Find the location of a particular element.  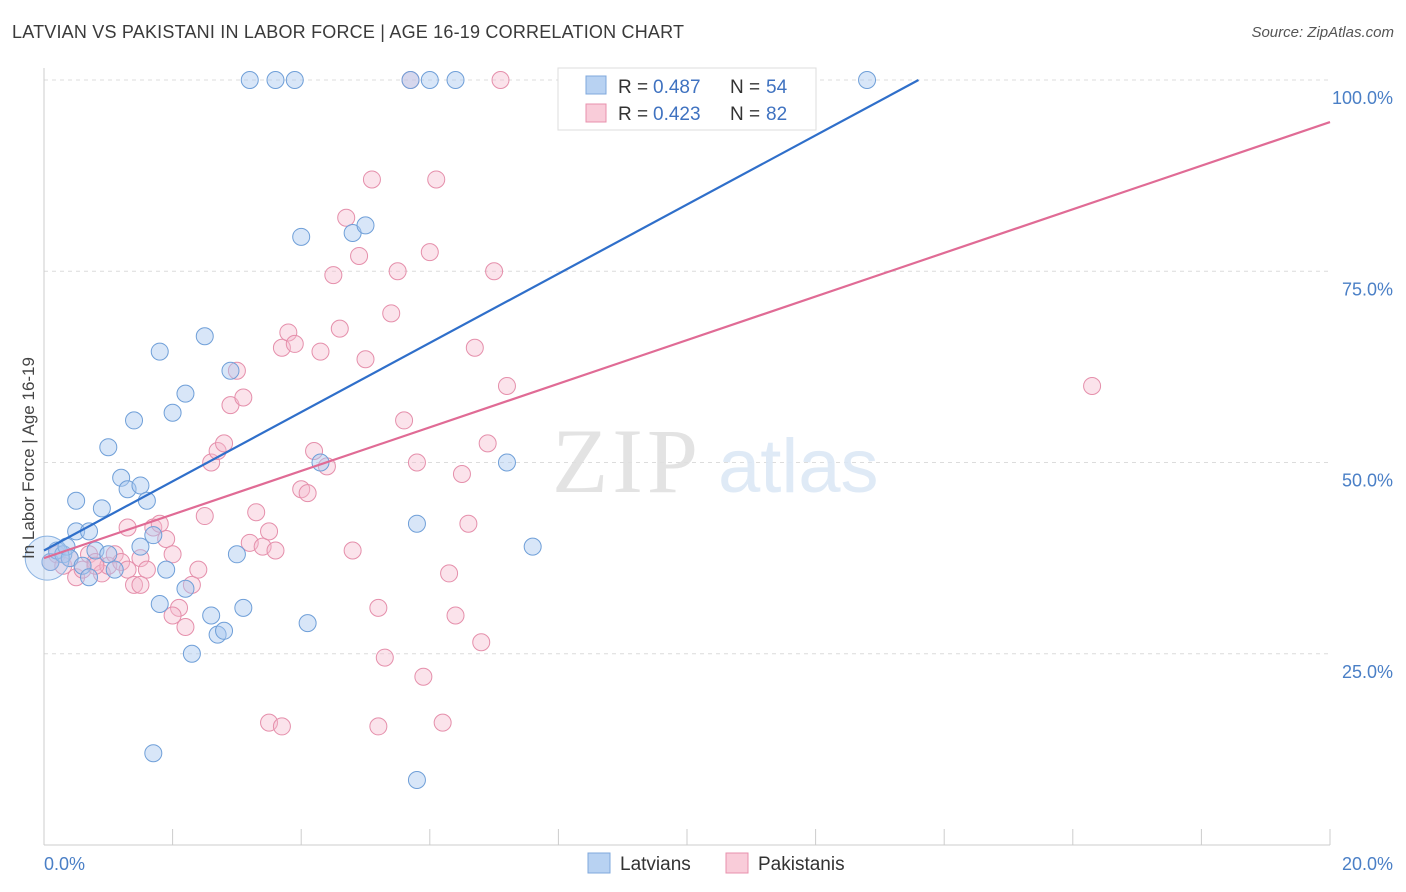

x-tick-label-0: 0.0% is located at coordinates (64, 864).